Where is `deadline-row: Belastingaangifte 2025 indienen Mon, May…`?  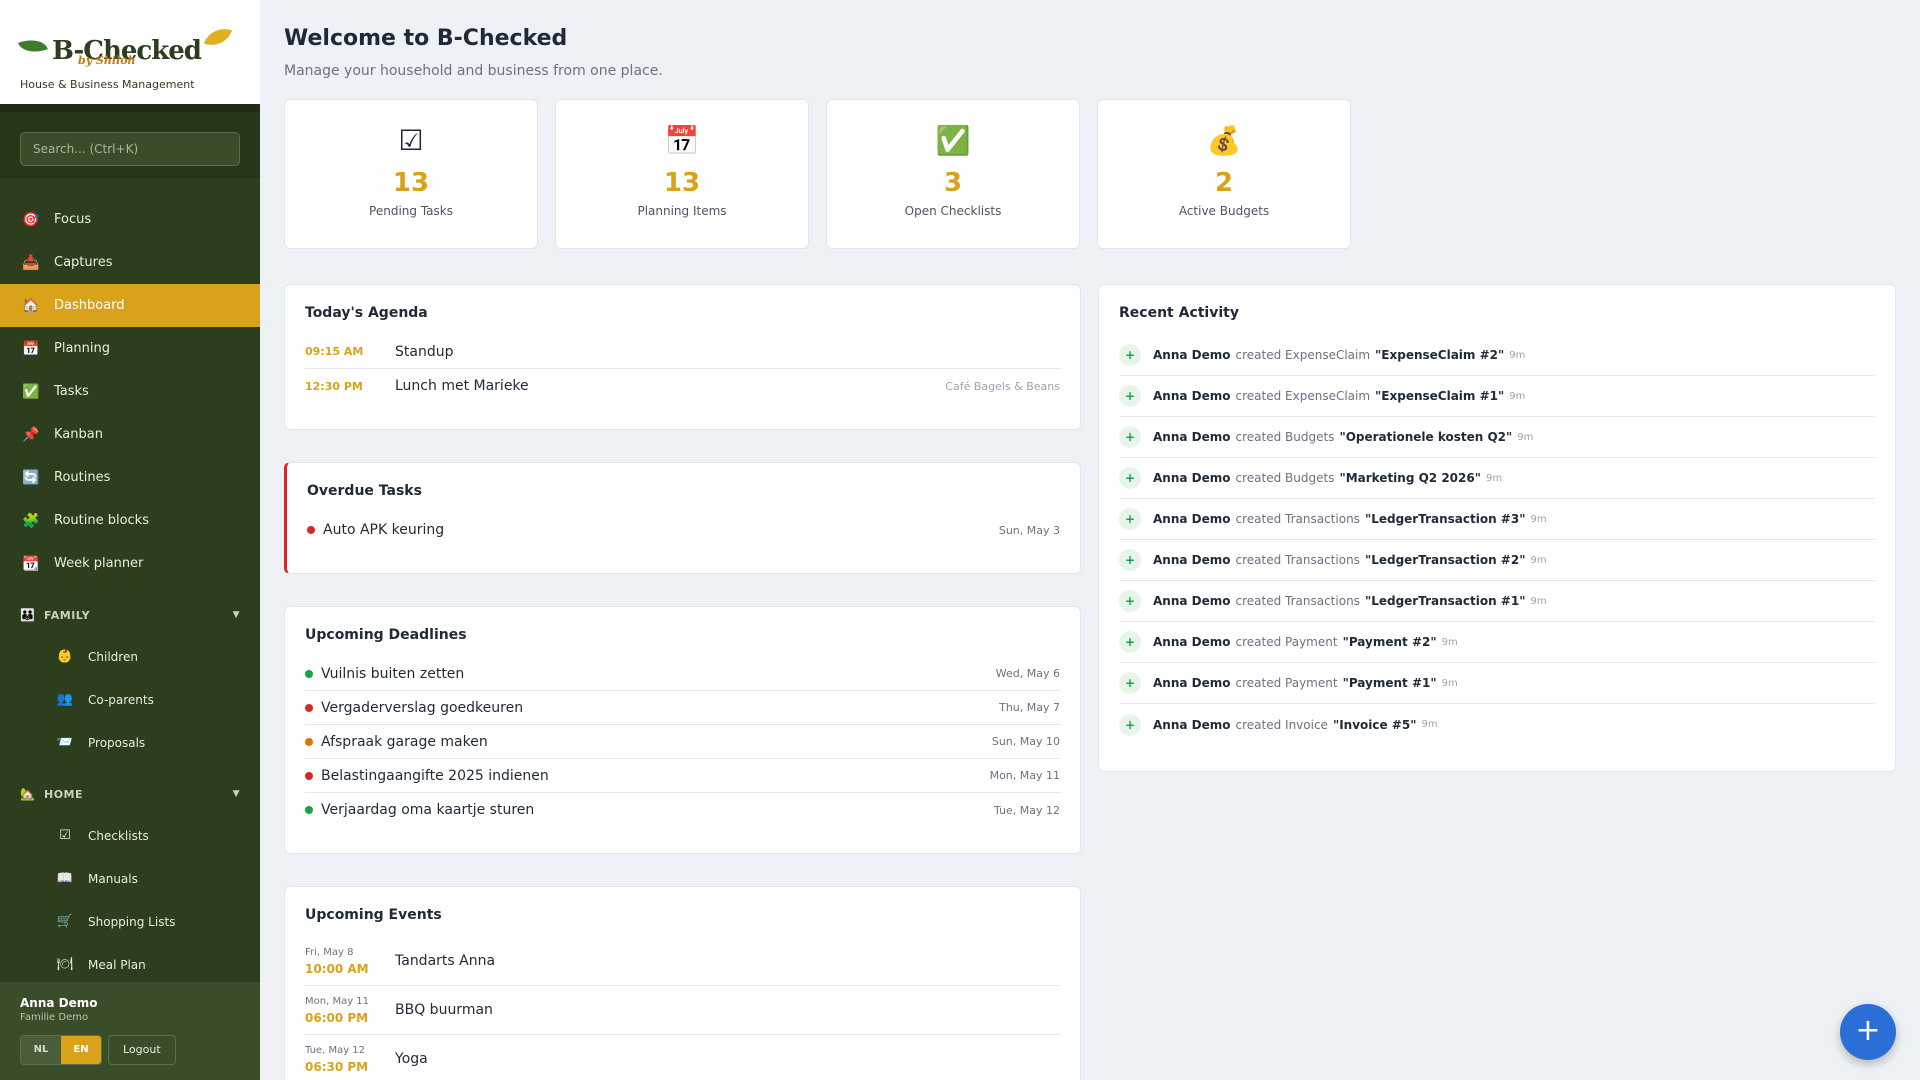 deadline-row: Belastingaangifte 2025 indienen Mon, May… is located at coordinates (682, 776).